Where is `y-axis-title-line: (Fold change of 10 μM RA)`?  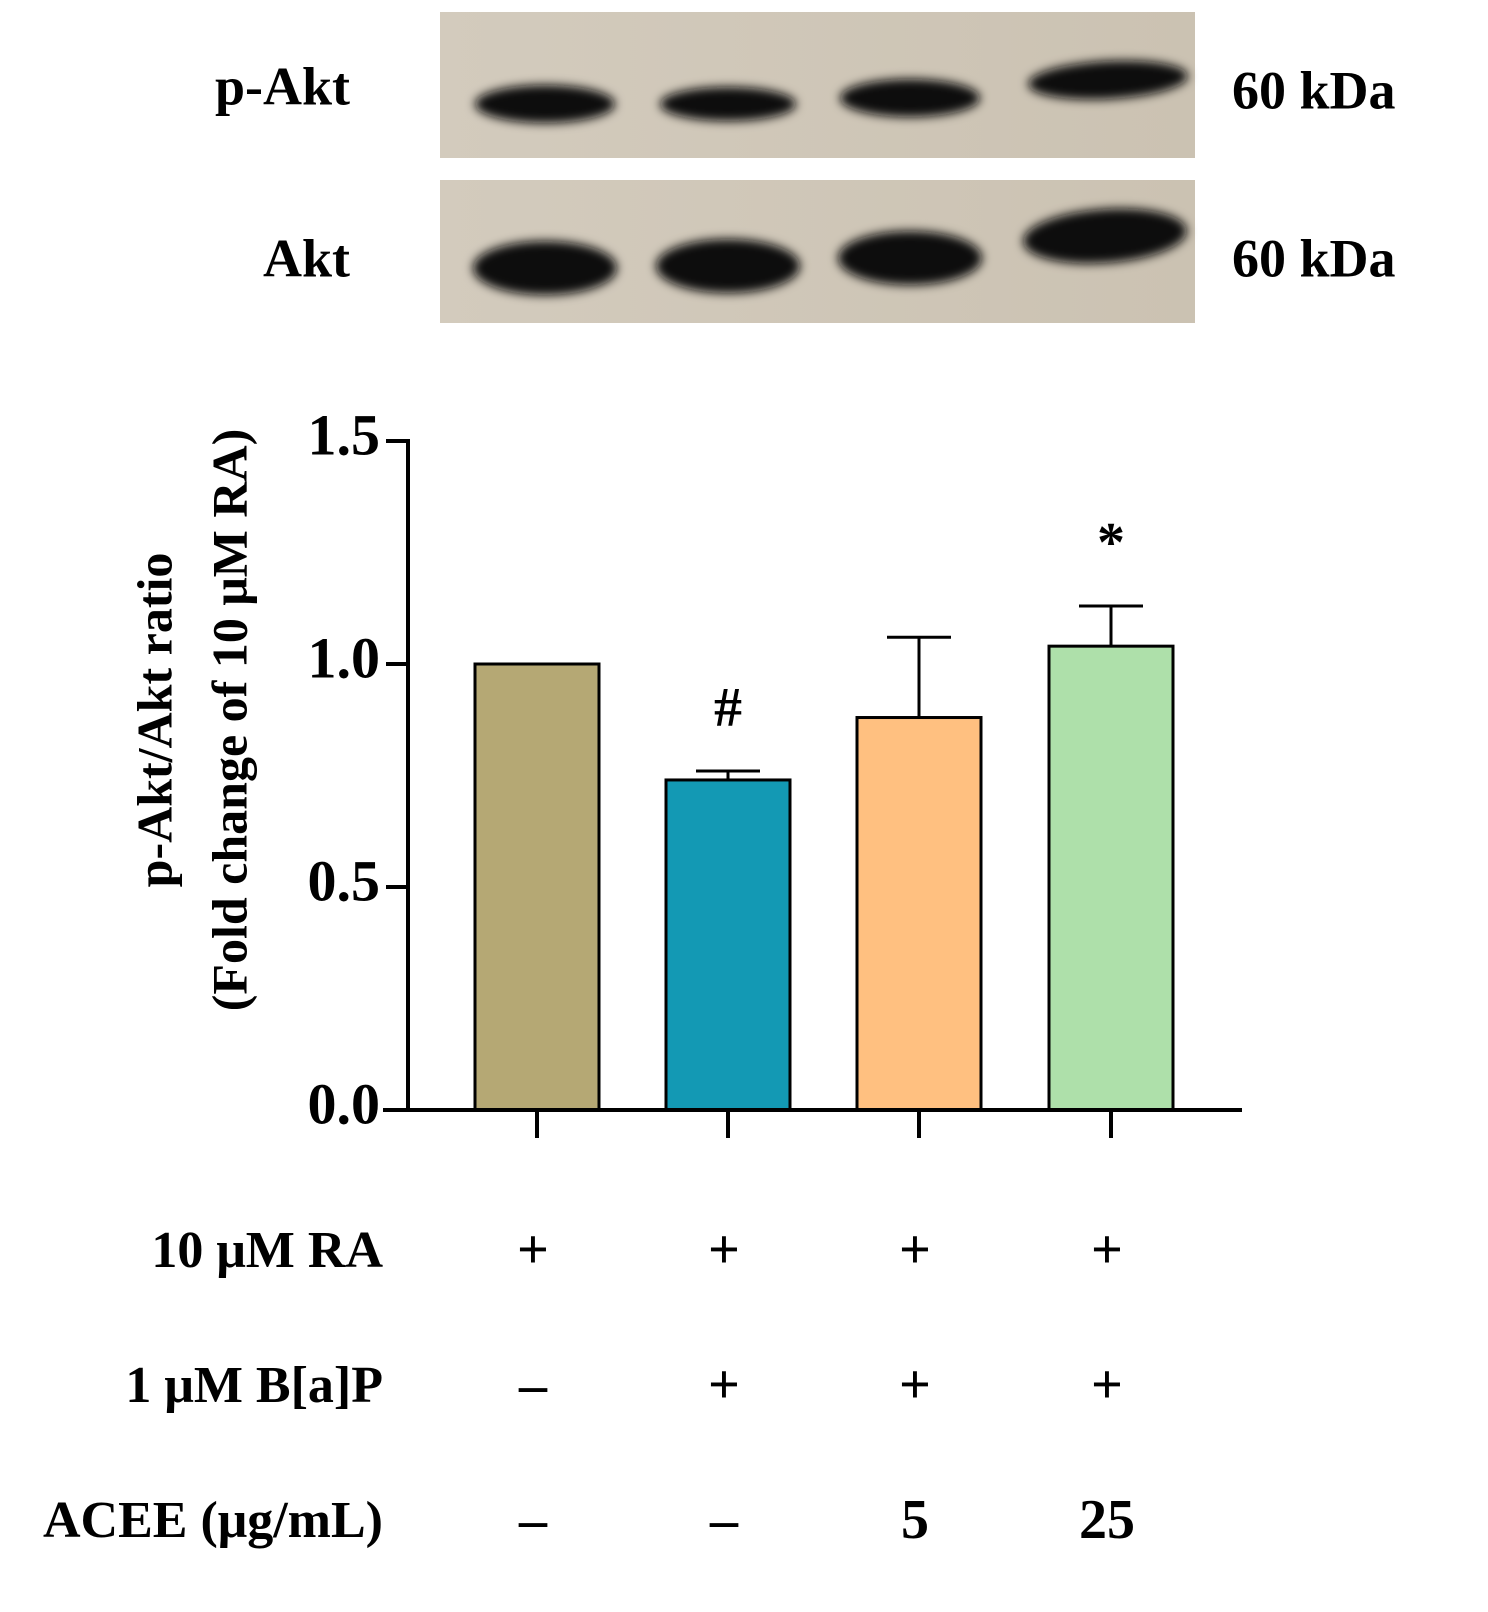 y-axis-title-line: (Fold change of 10 μM RA) is located at coordinates (229, 720).